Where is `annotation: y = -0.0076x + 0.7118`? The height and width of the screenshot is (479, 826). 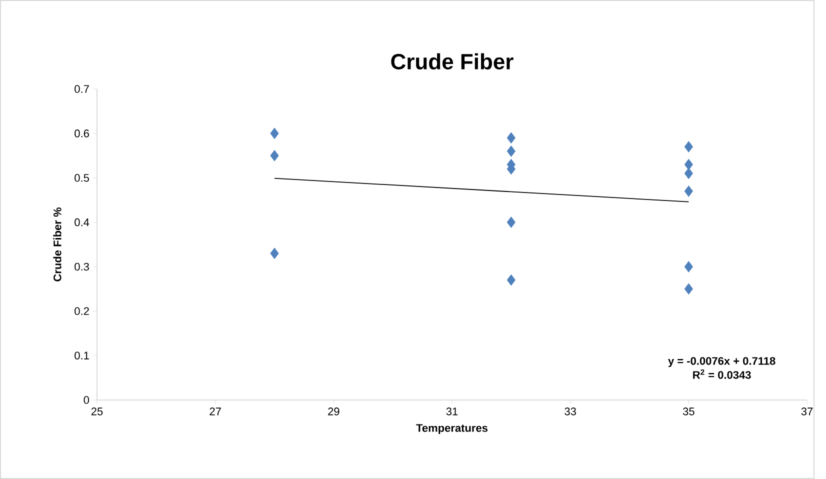 annotation: y = -0.0076x + 0.7118 is located at coordinates (722, 362).